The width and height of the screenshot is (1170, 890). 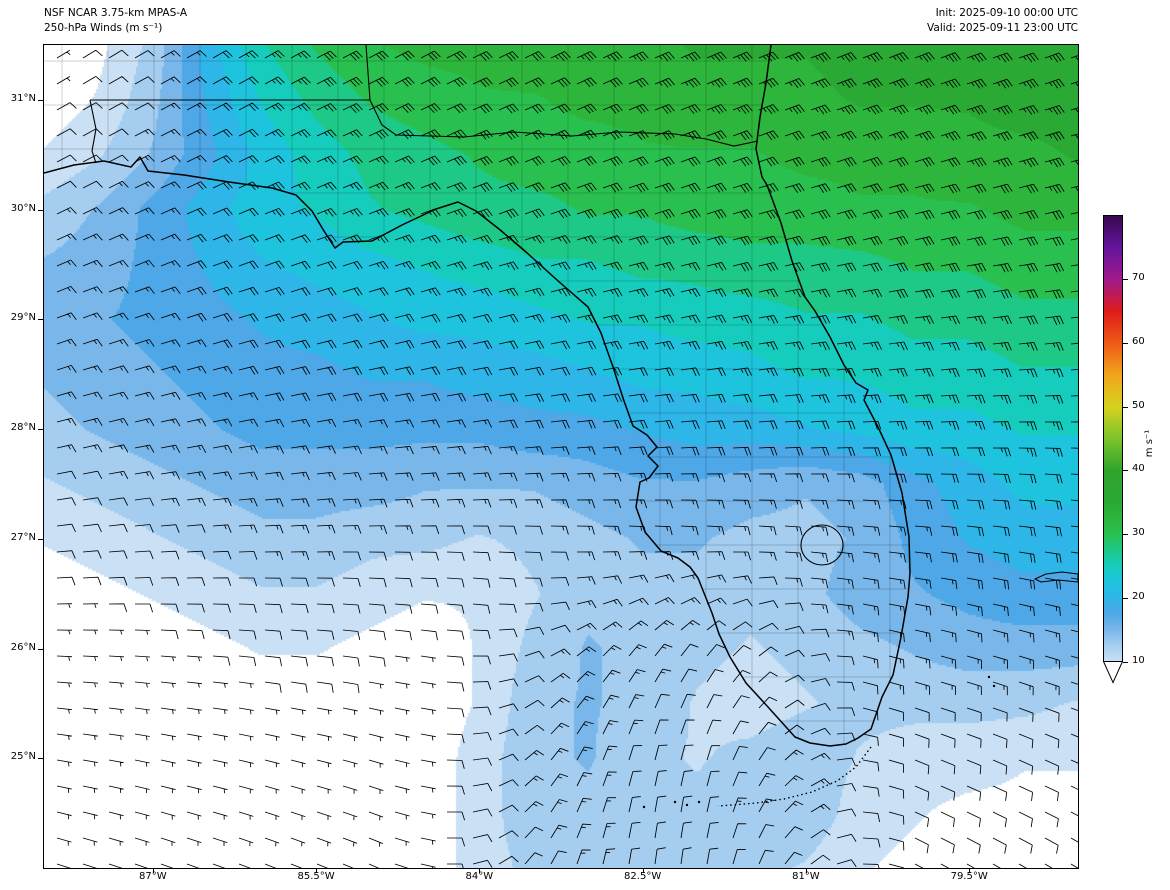 What do you see at coordinates (1006, 13) in the screenshot?
I see `init-time: Init: 2025-09-10 00:00 UTC` at bounding box center [1006, 13].